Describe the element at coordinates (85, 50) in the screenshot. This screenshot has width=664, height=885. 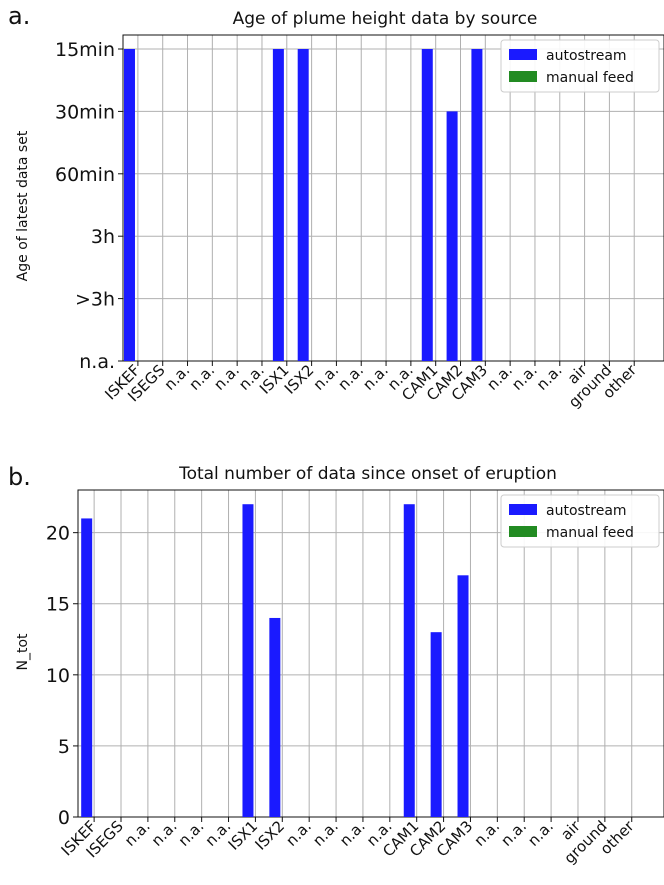
I see `y-tick-label: 15min` at that location.